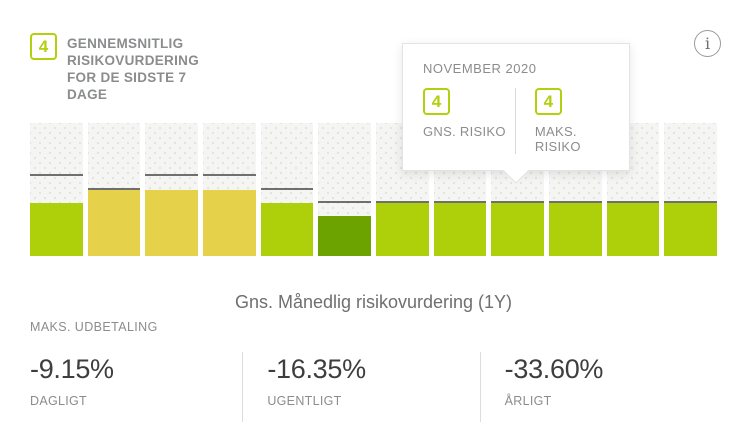 This screenshot has width=747, height=438. What do you see at coordinates (548, 101) in the screenshot?
I see `max-risk-badge: 4` at bounding box center [548, 101].